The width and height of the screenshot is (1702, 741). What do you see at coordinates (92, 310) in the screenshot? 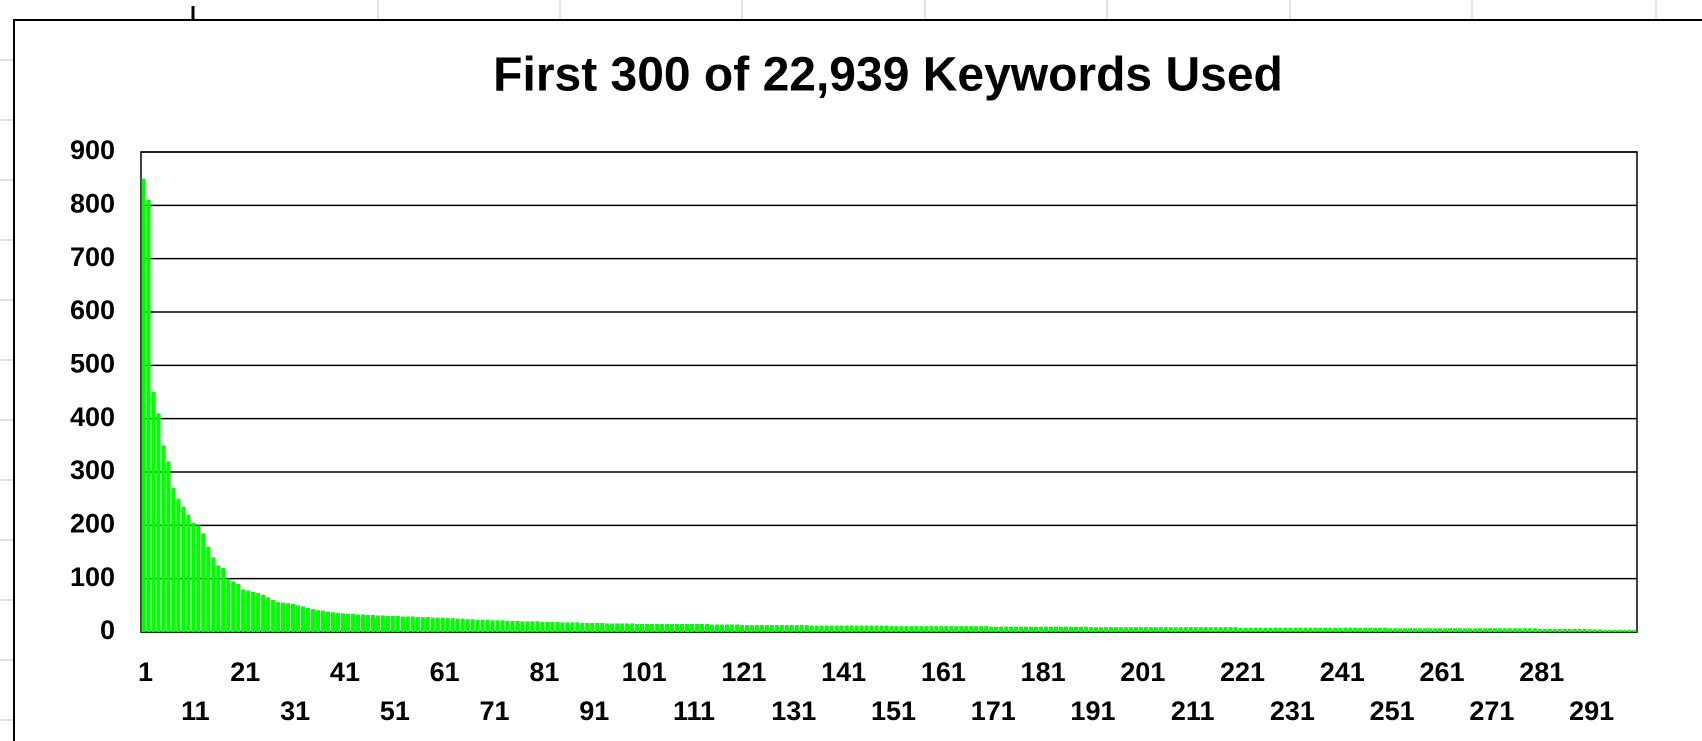
I see `y-tick-label: 600` at bounding box center [92, 310].